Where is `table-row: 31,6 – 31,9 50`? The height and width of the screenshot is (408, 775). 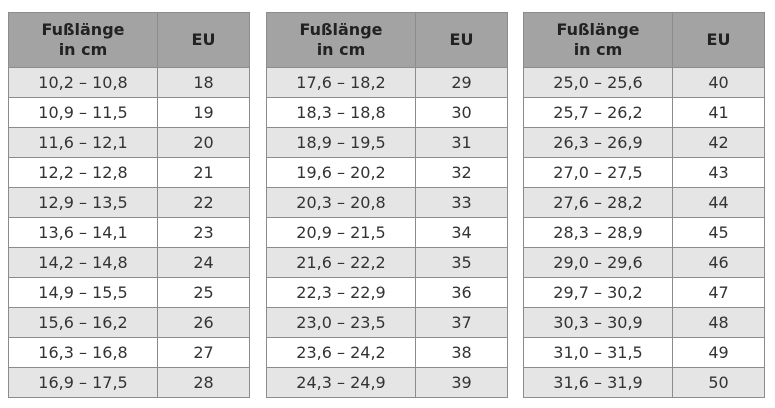 table-row: 31,6 – 31,9 50 is located at coordinates (644, 382).